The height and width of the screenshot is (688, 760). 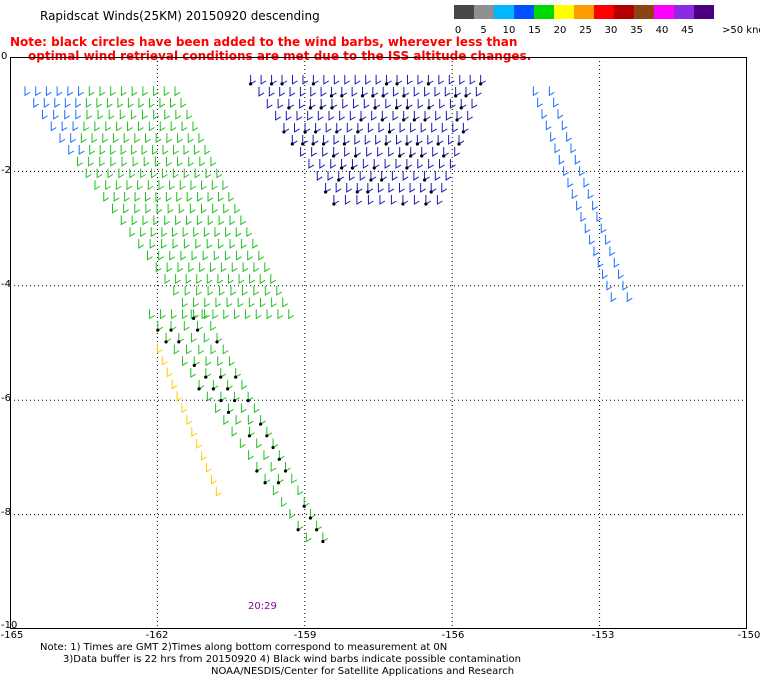 What do you see at coordinates (6, 170) in the screenshot?
I see `y-tick-label: -2` at bounding box center [6, 170].